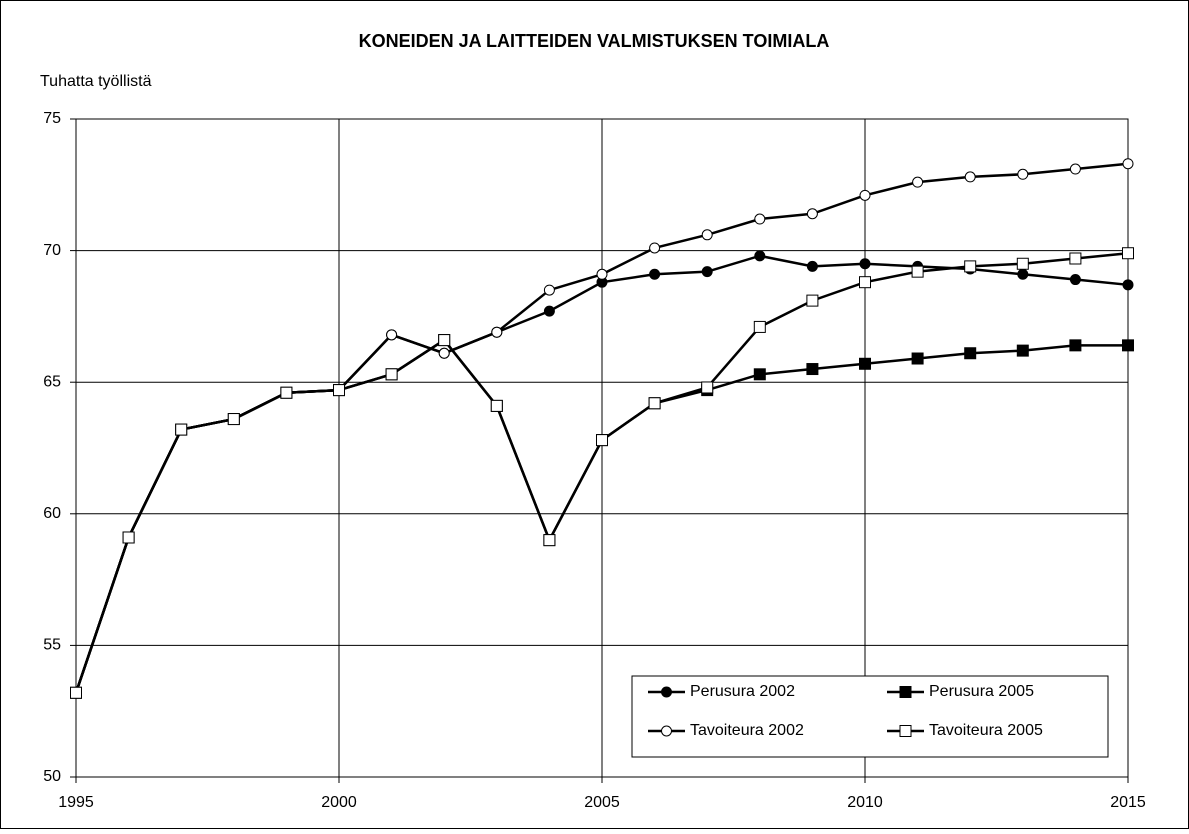 The height and width of the screenshot is (834, 1189). What do you see at coordinates (96, 81) in the screenshot?
I see `y-axis-label: Tuhatta työllistä` at bounding box center [96, 81].